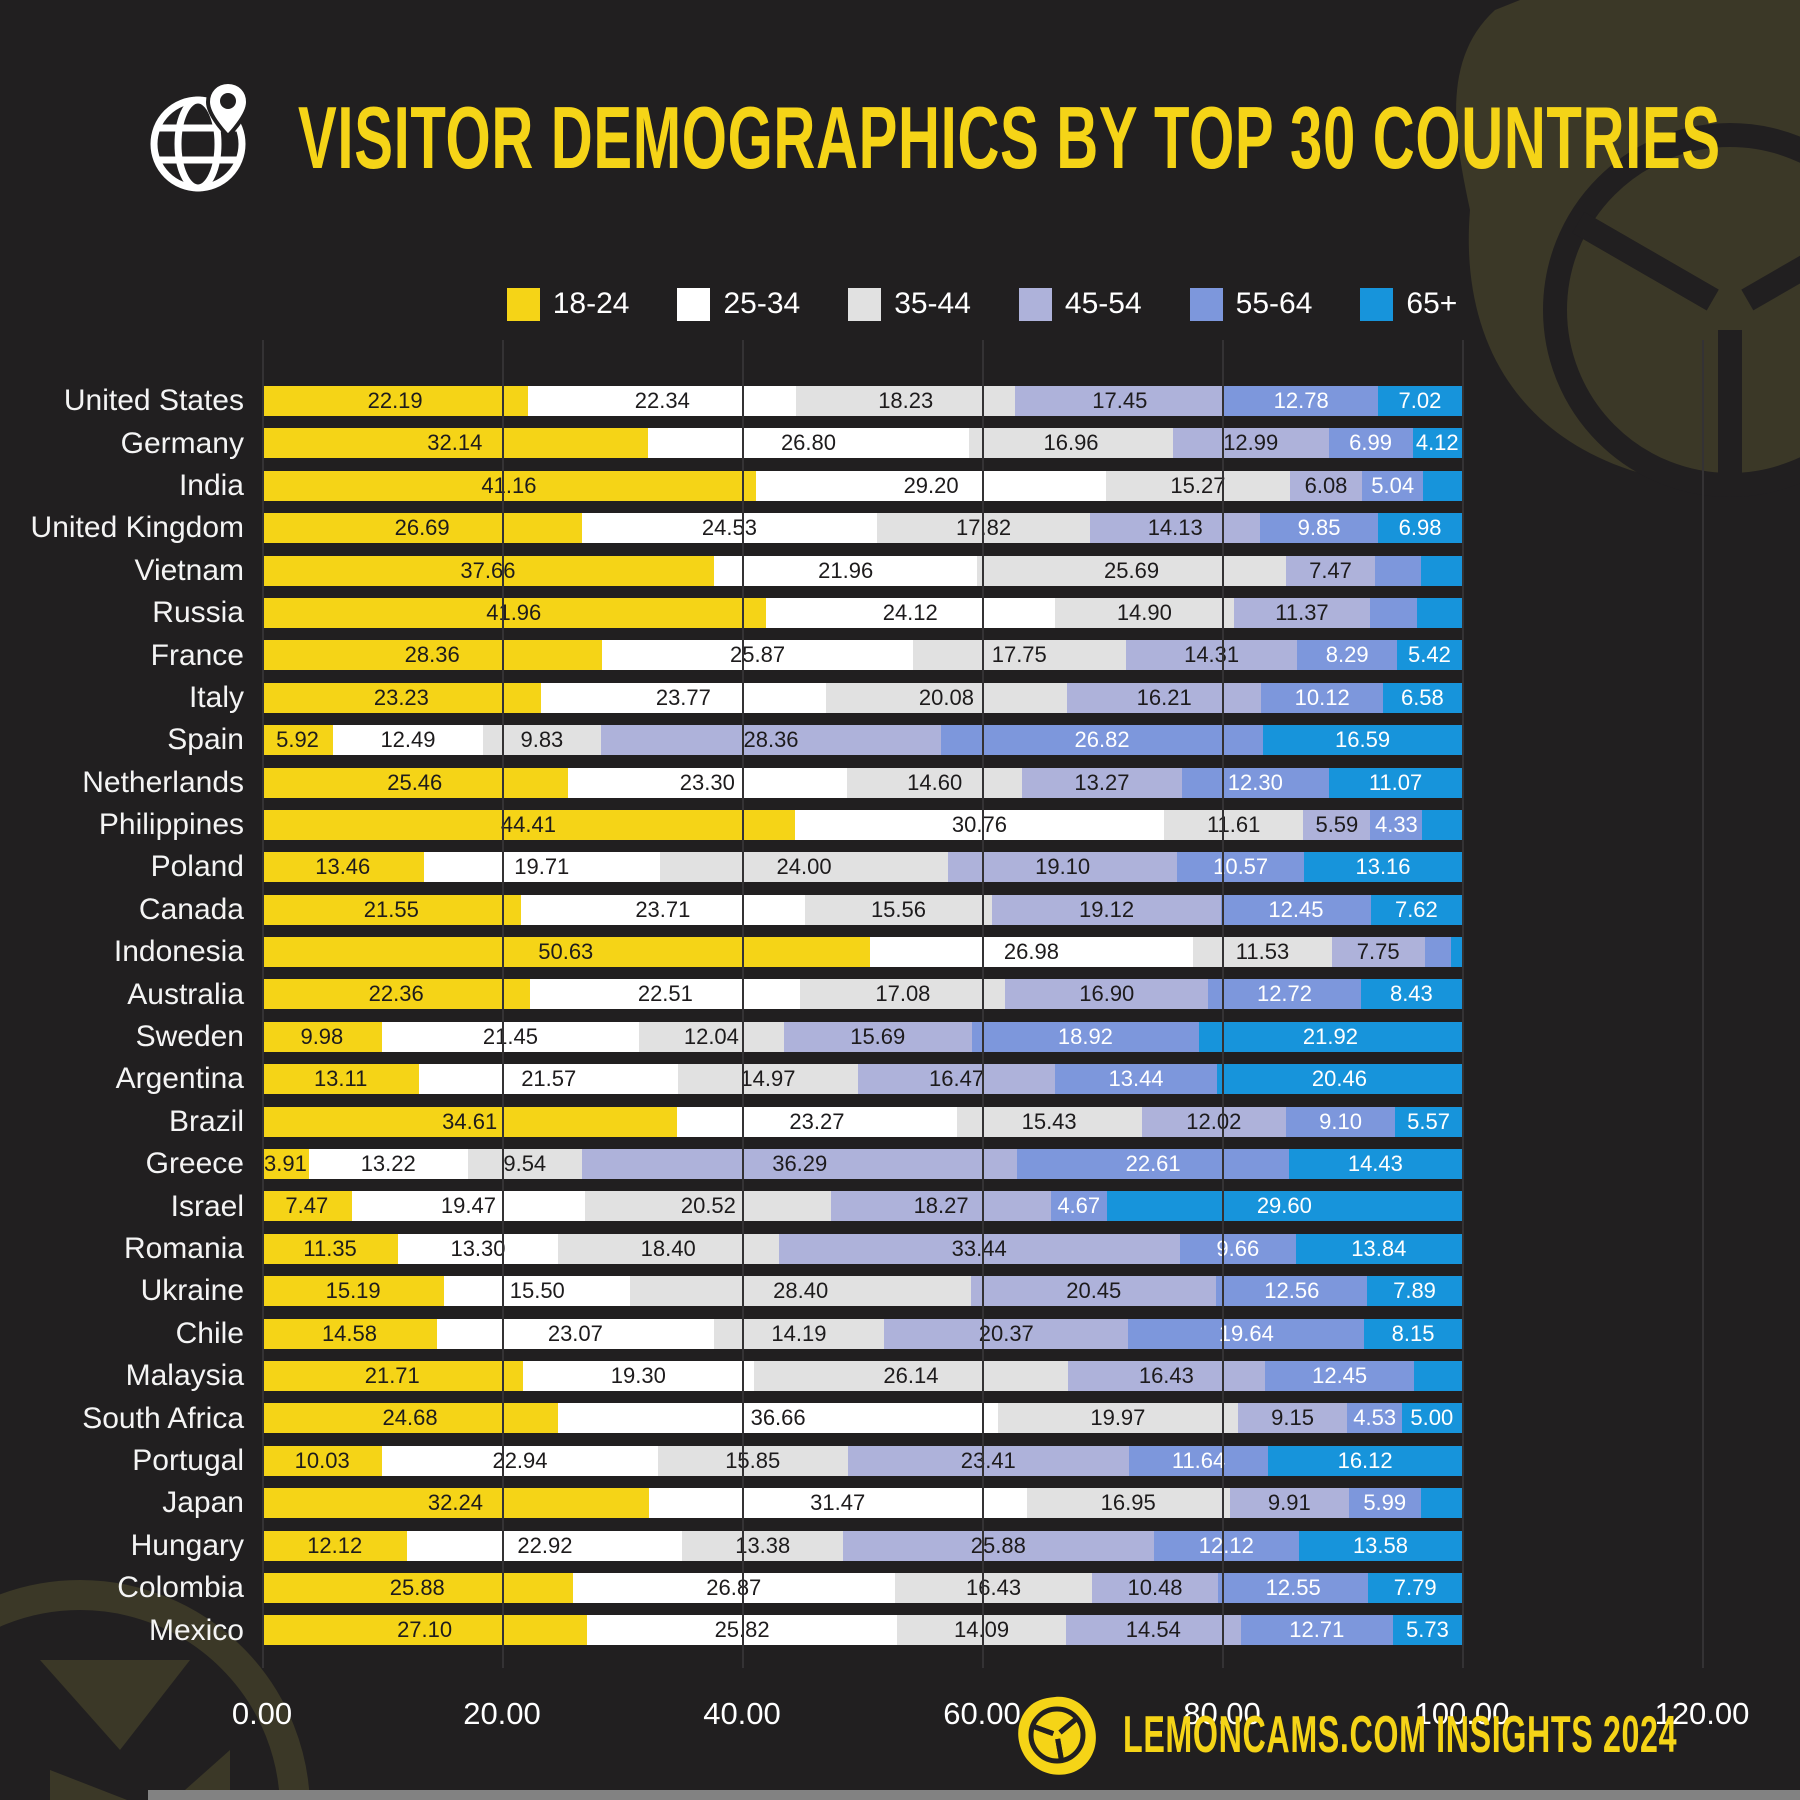 This screenshot has width=1800, height=1800. What do you see at coordinates (1078, 1206) in the screenshot?
I see `bar-segment-55-64: 4.67` at bounding box center [1078, 1206].